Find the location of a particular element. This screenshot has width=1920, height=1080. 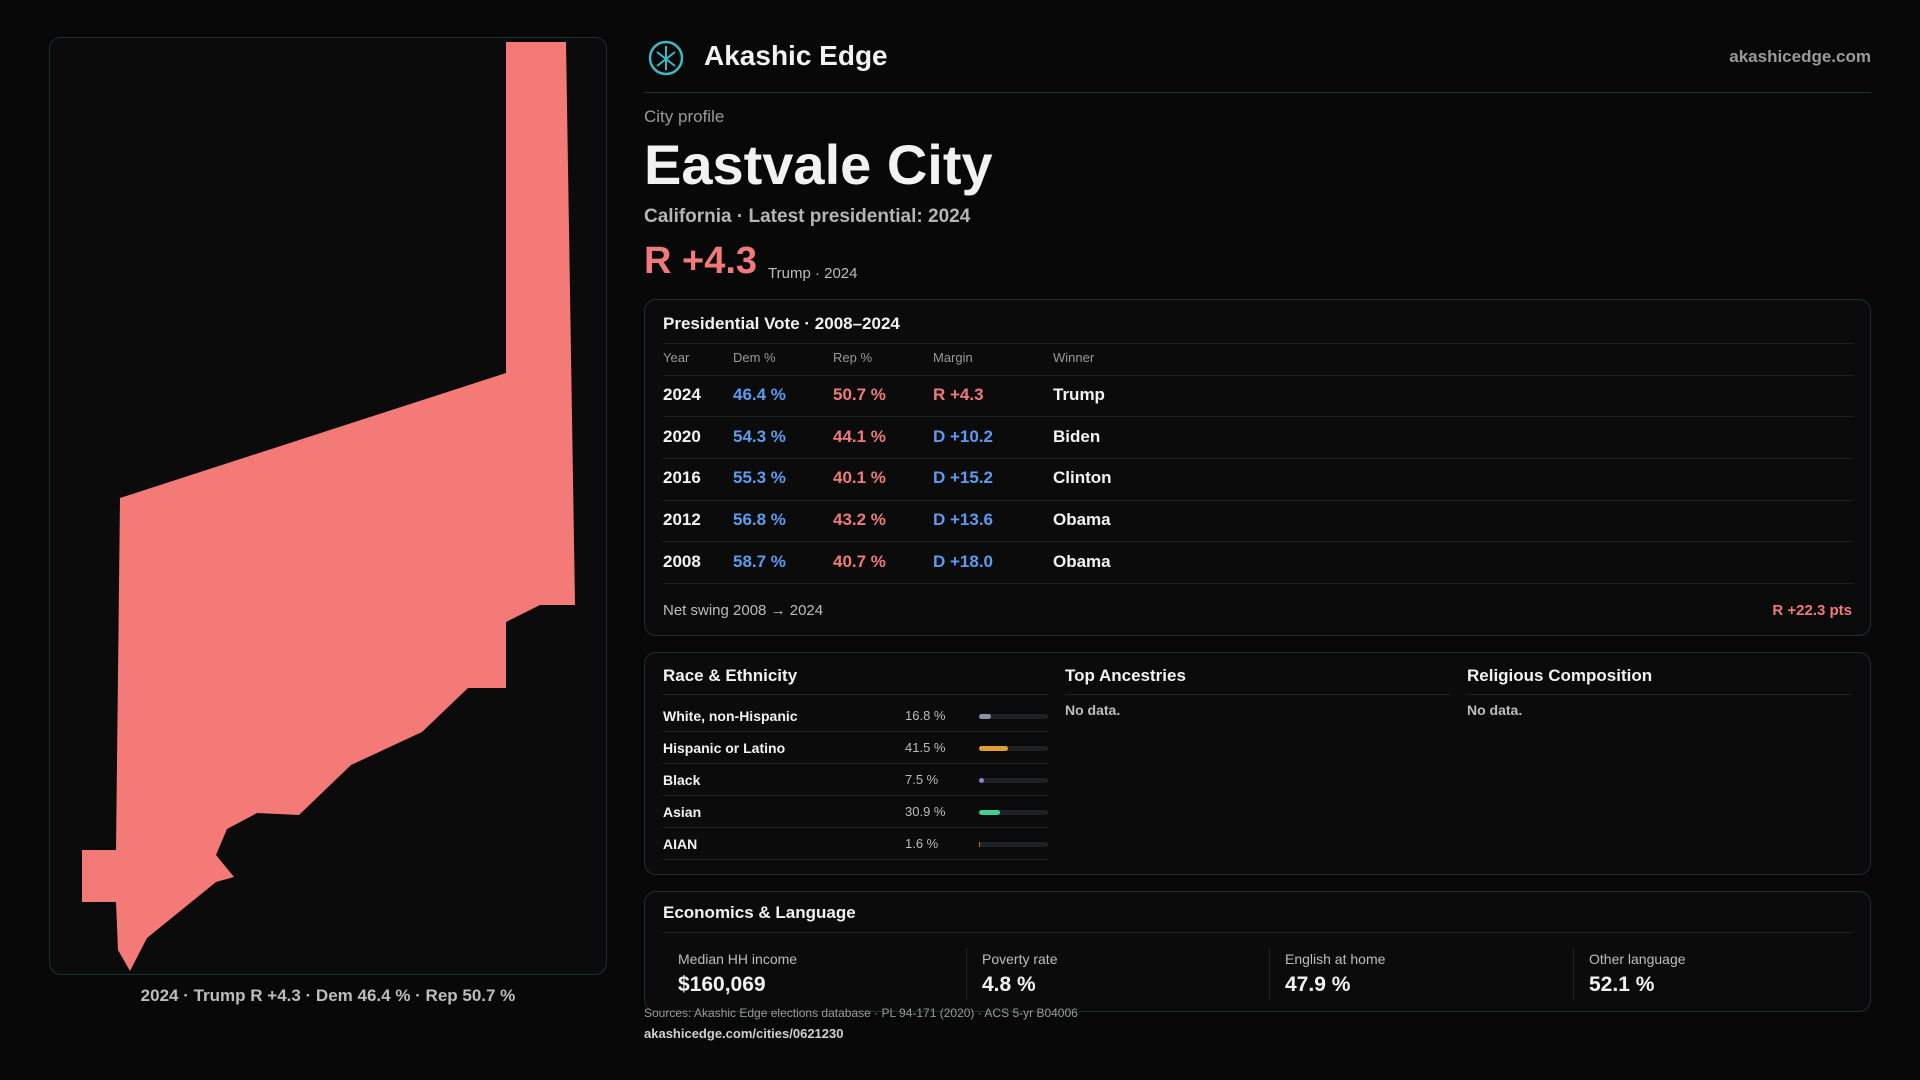

brand: Akashic Edge is located at coordinates (796, 56).